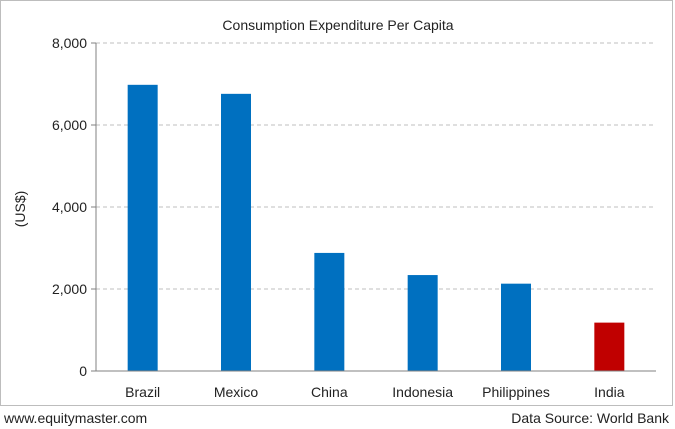 The height and width of the screenshot is (429, 675). Describe the element at coordinates (329, 392) in the screenshot. I see `x-tick-label: China` at that location.